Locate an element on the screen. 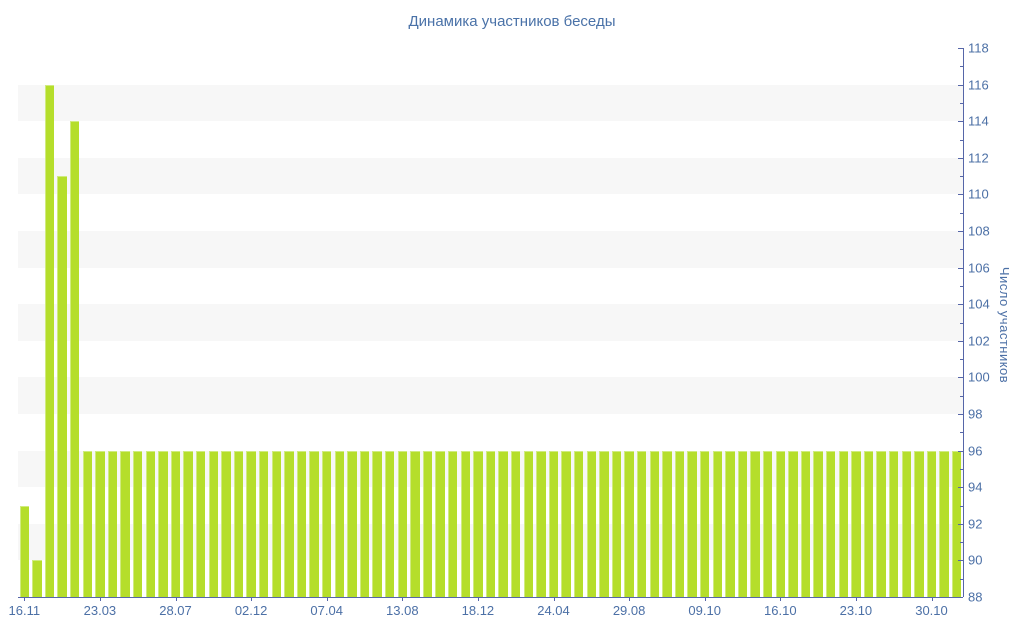 The height and width of the screenshot is (640, 1024). x-tick-label: 16.11 is located at coordinates (24, 610).